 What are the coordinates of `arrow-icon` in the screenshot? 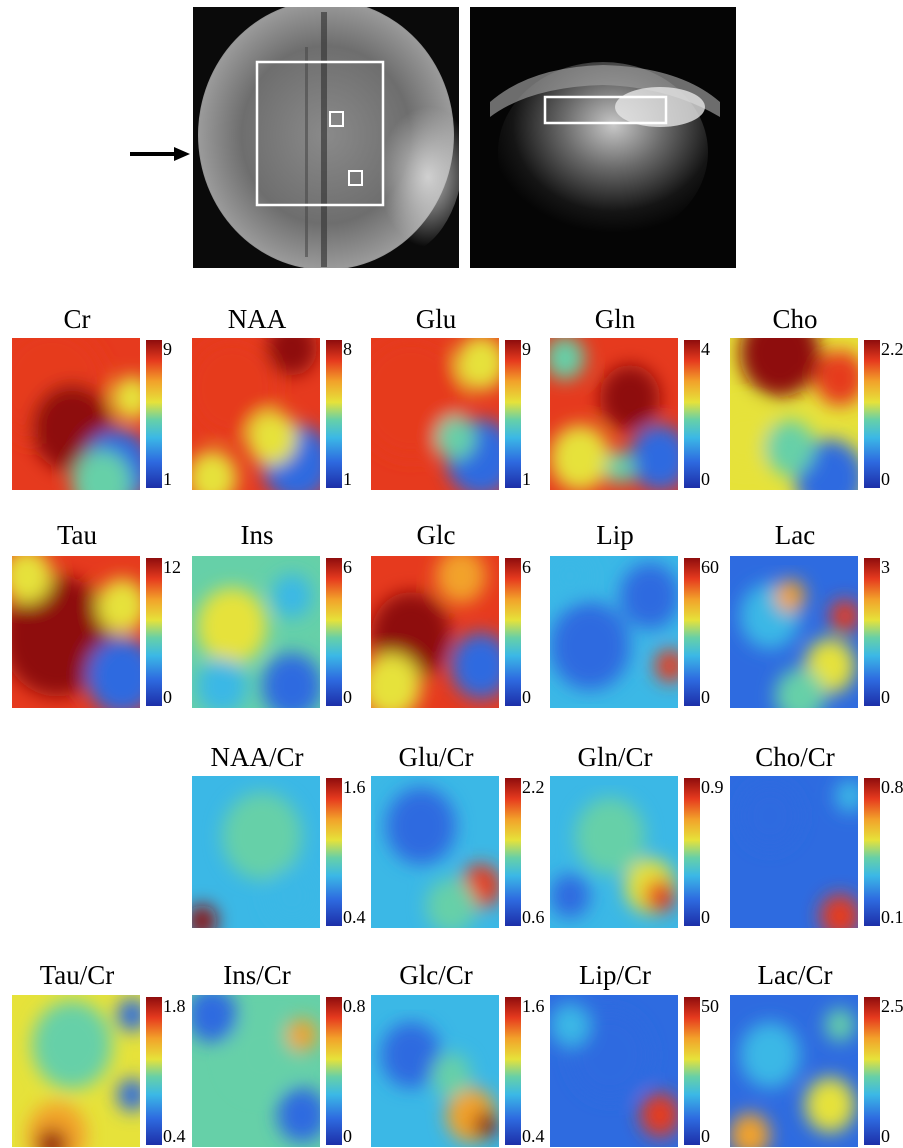 It's located at (160, 154).